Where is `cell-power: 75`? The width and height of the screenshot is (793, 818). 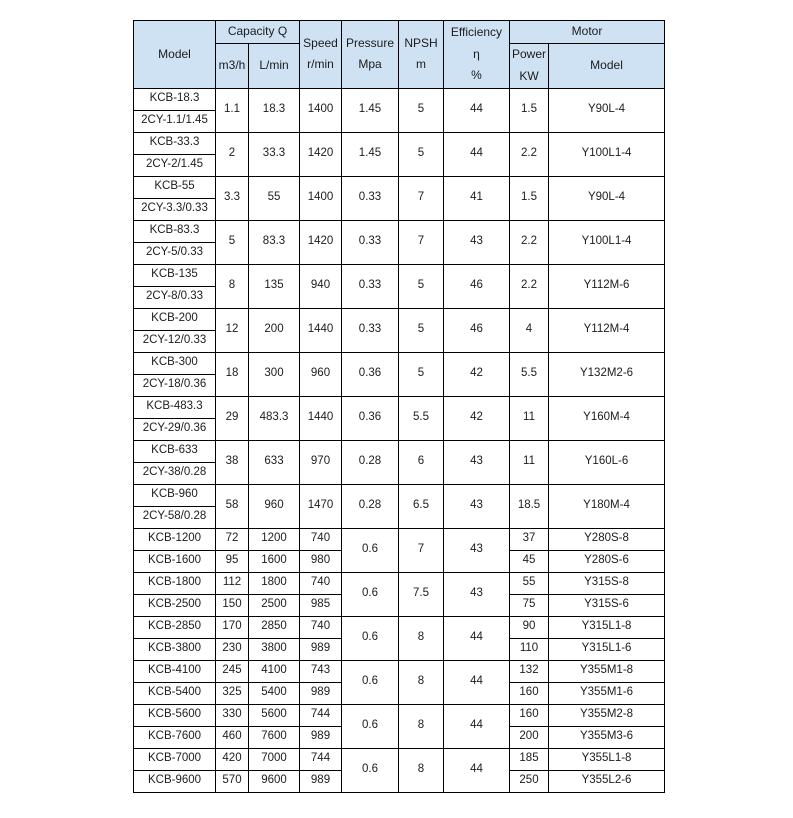
cell-power: 75 is located at coordinates (529, 605).